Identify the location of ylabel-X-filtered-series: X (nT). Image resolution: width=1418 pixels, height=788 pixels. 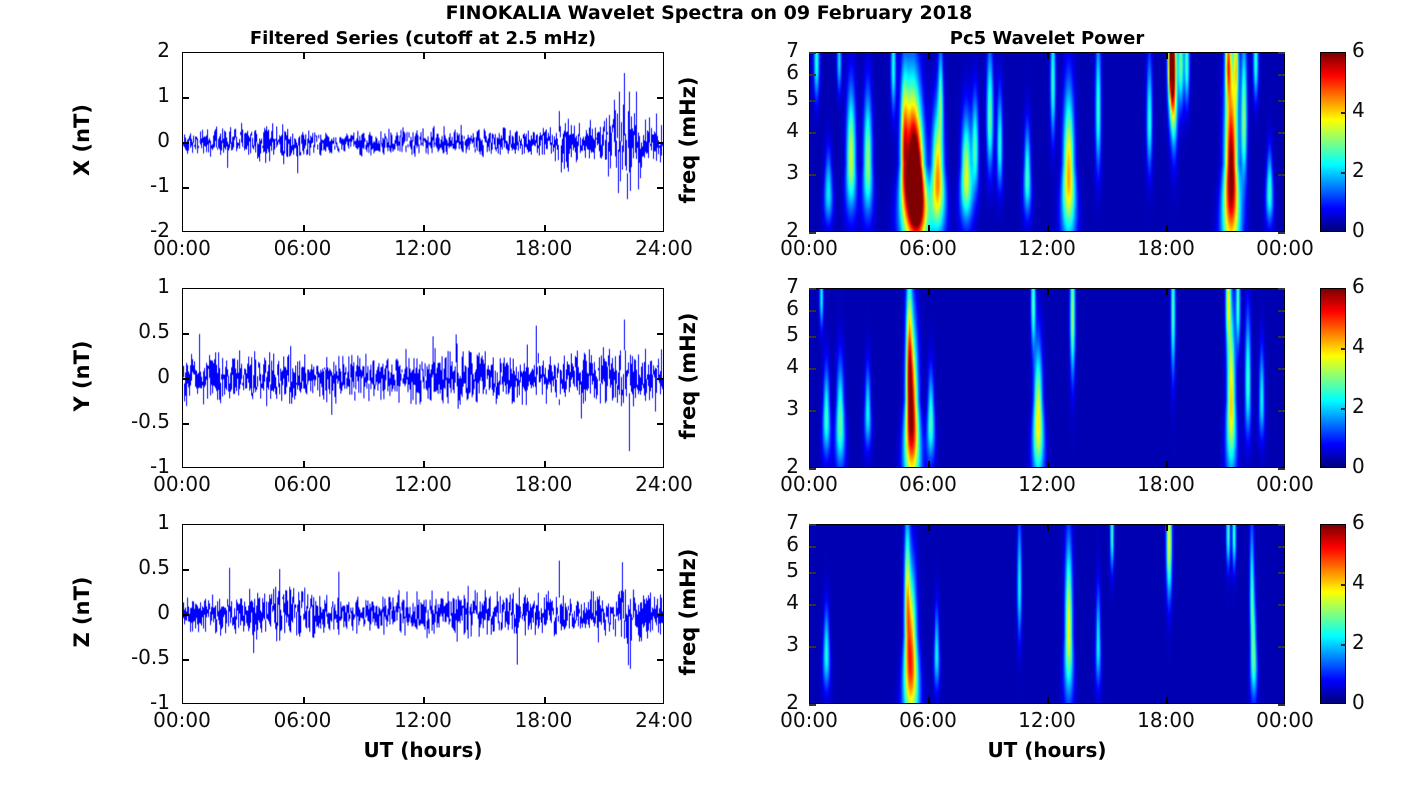
(82, 140).